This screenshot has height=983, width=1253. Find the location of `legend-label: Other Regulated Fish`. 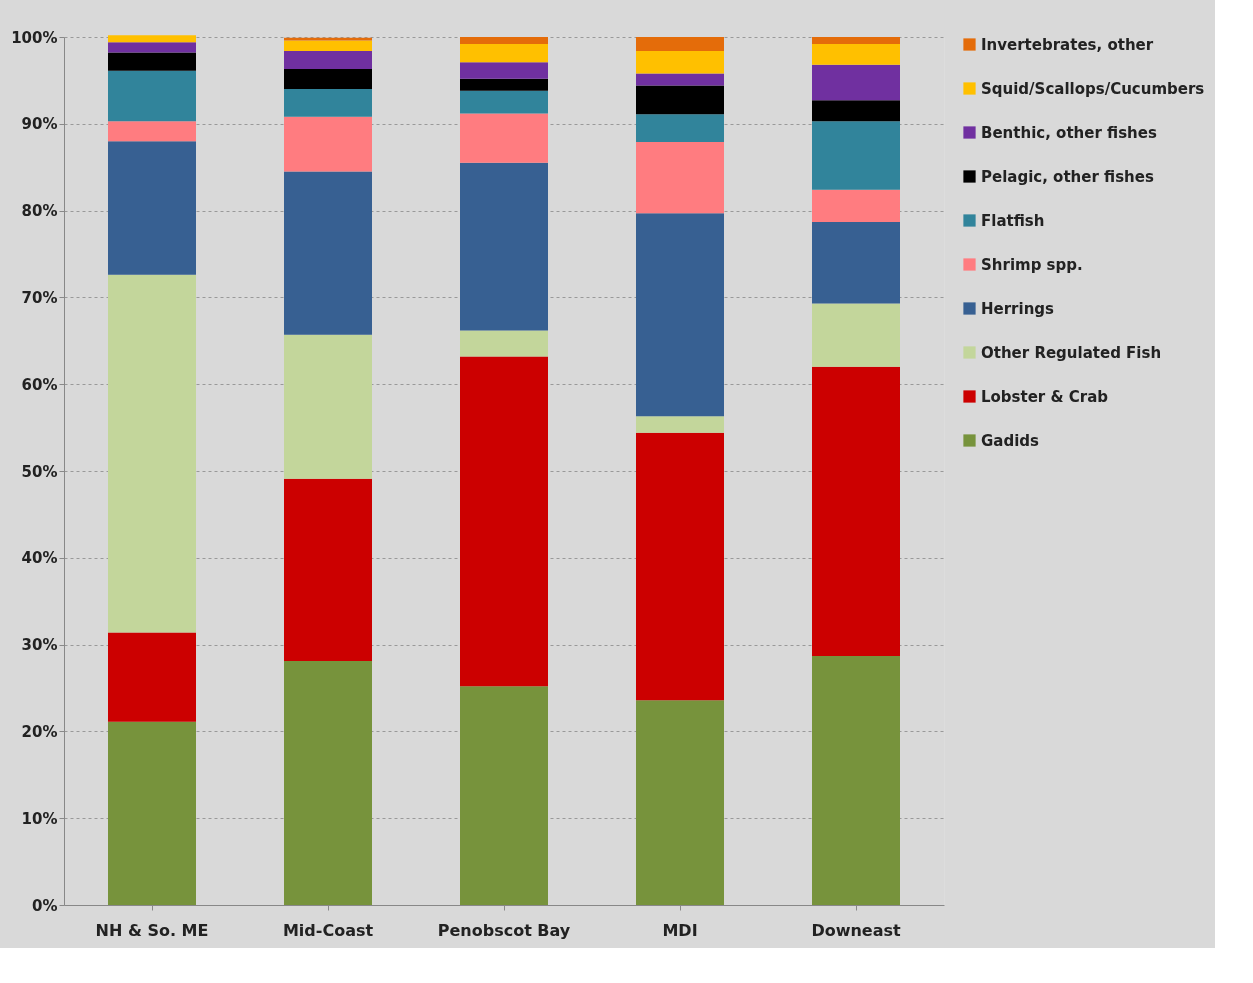

legend-label: Other Regulated Fish is located at coordinates (1071, 352).